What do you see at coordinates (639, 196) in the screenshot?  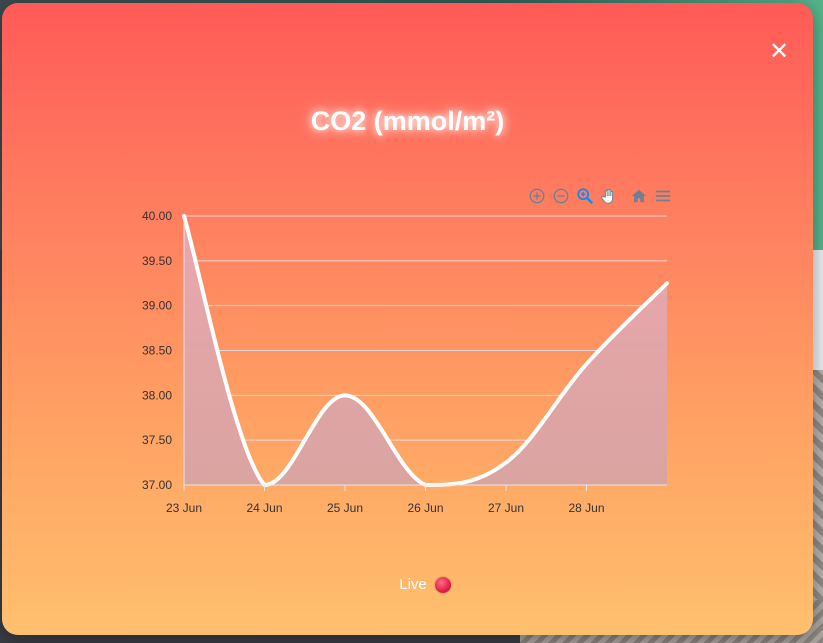 I see `reset-zoom-home-icon` at bounding box center [639, 196].